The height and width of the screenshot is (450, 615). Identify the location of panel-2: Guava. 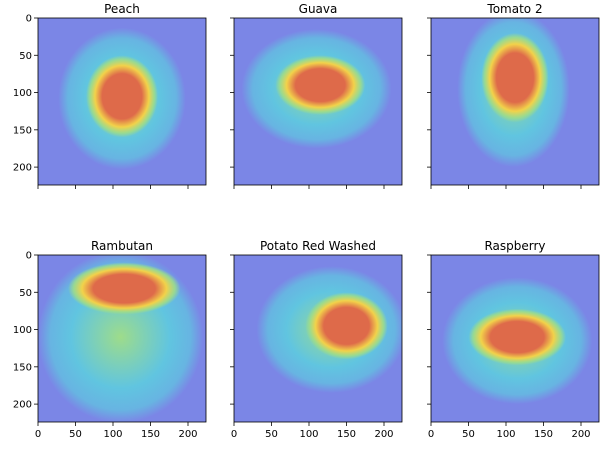
(316, 95).